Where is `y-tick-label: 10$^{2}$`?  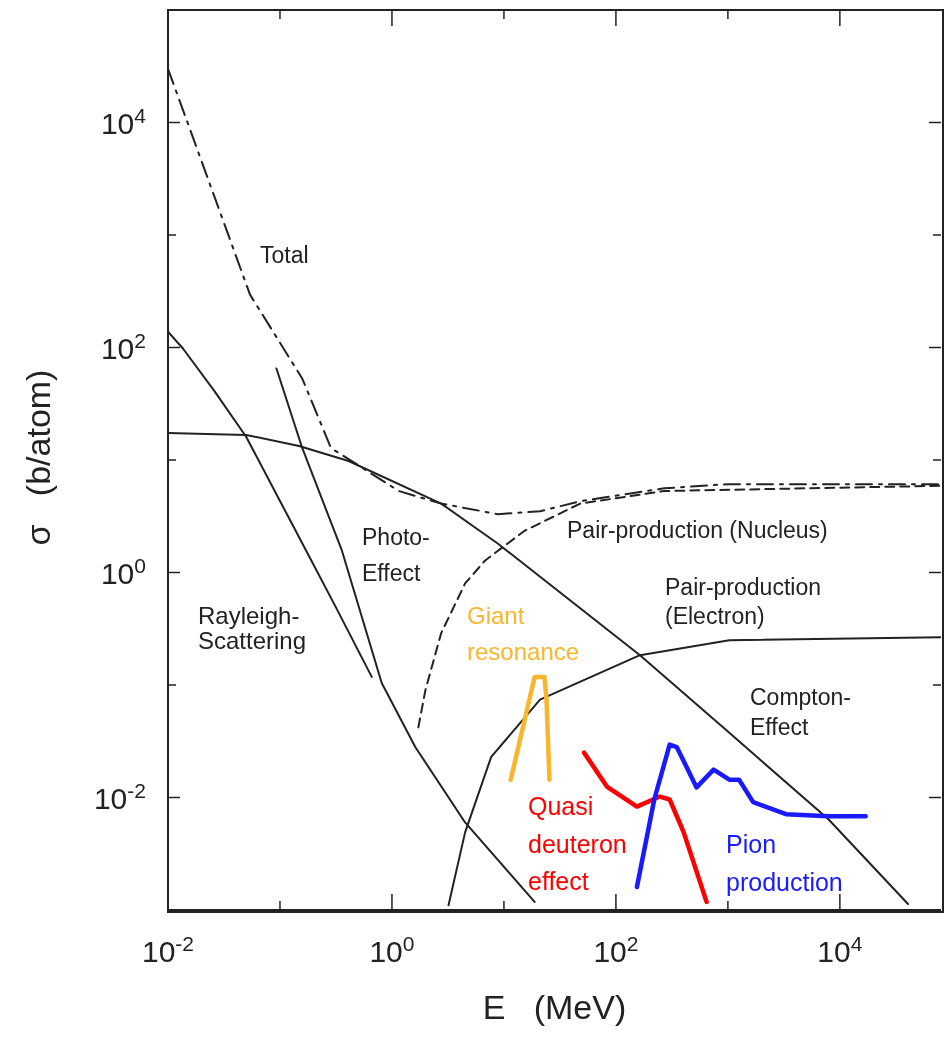
y-tick-label: 10$^{2}$ is located at coordinates (123, 346).